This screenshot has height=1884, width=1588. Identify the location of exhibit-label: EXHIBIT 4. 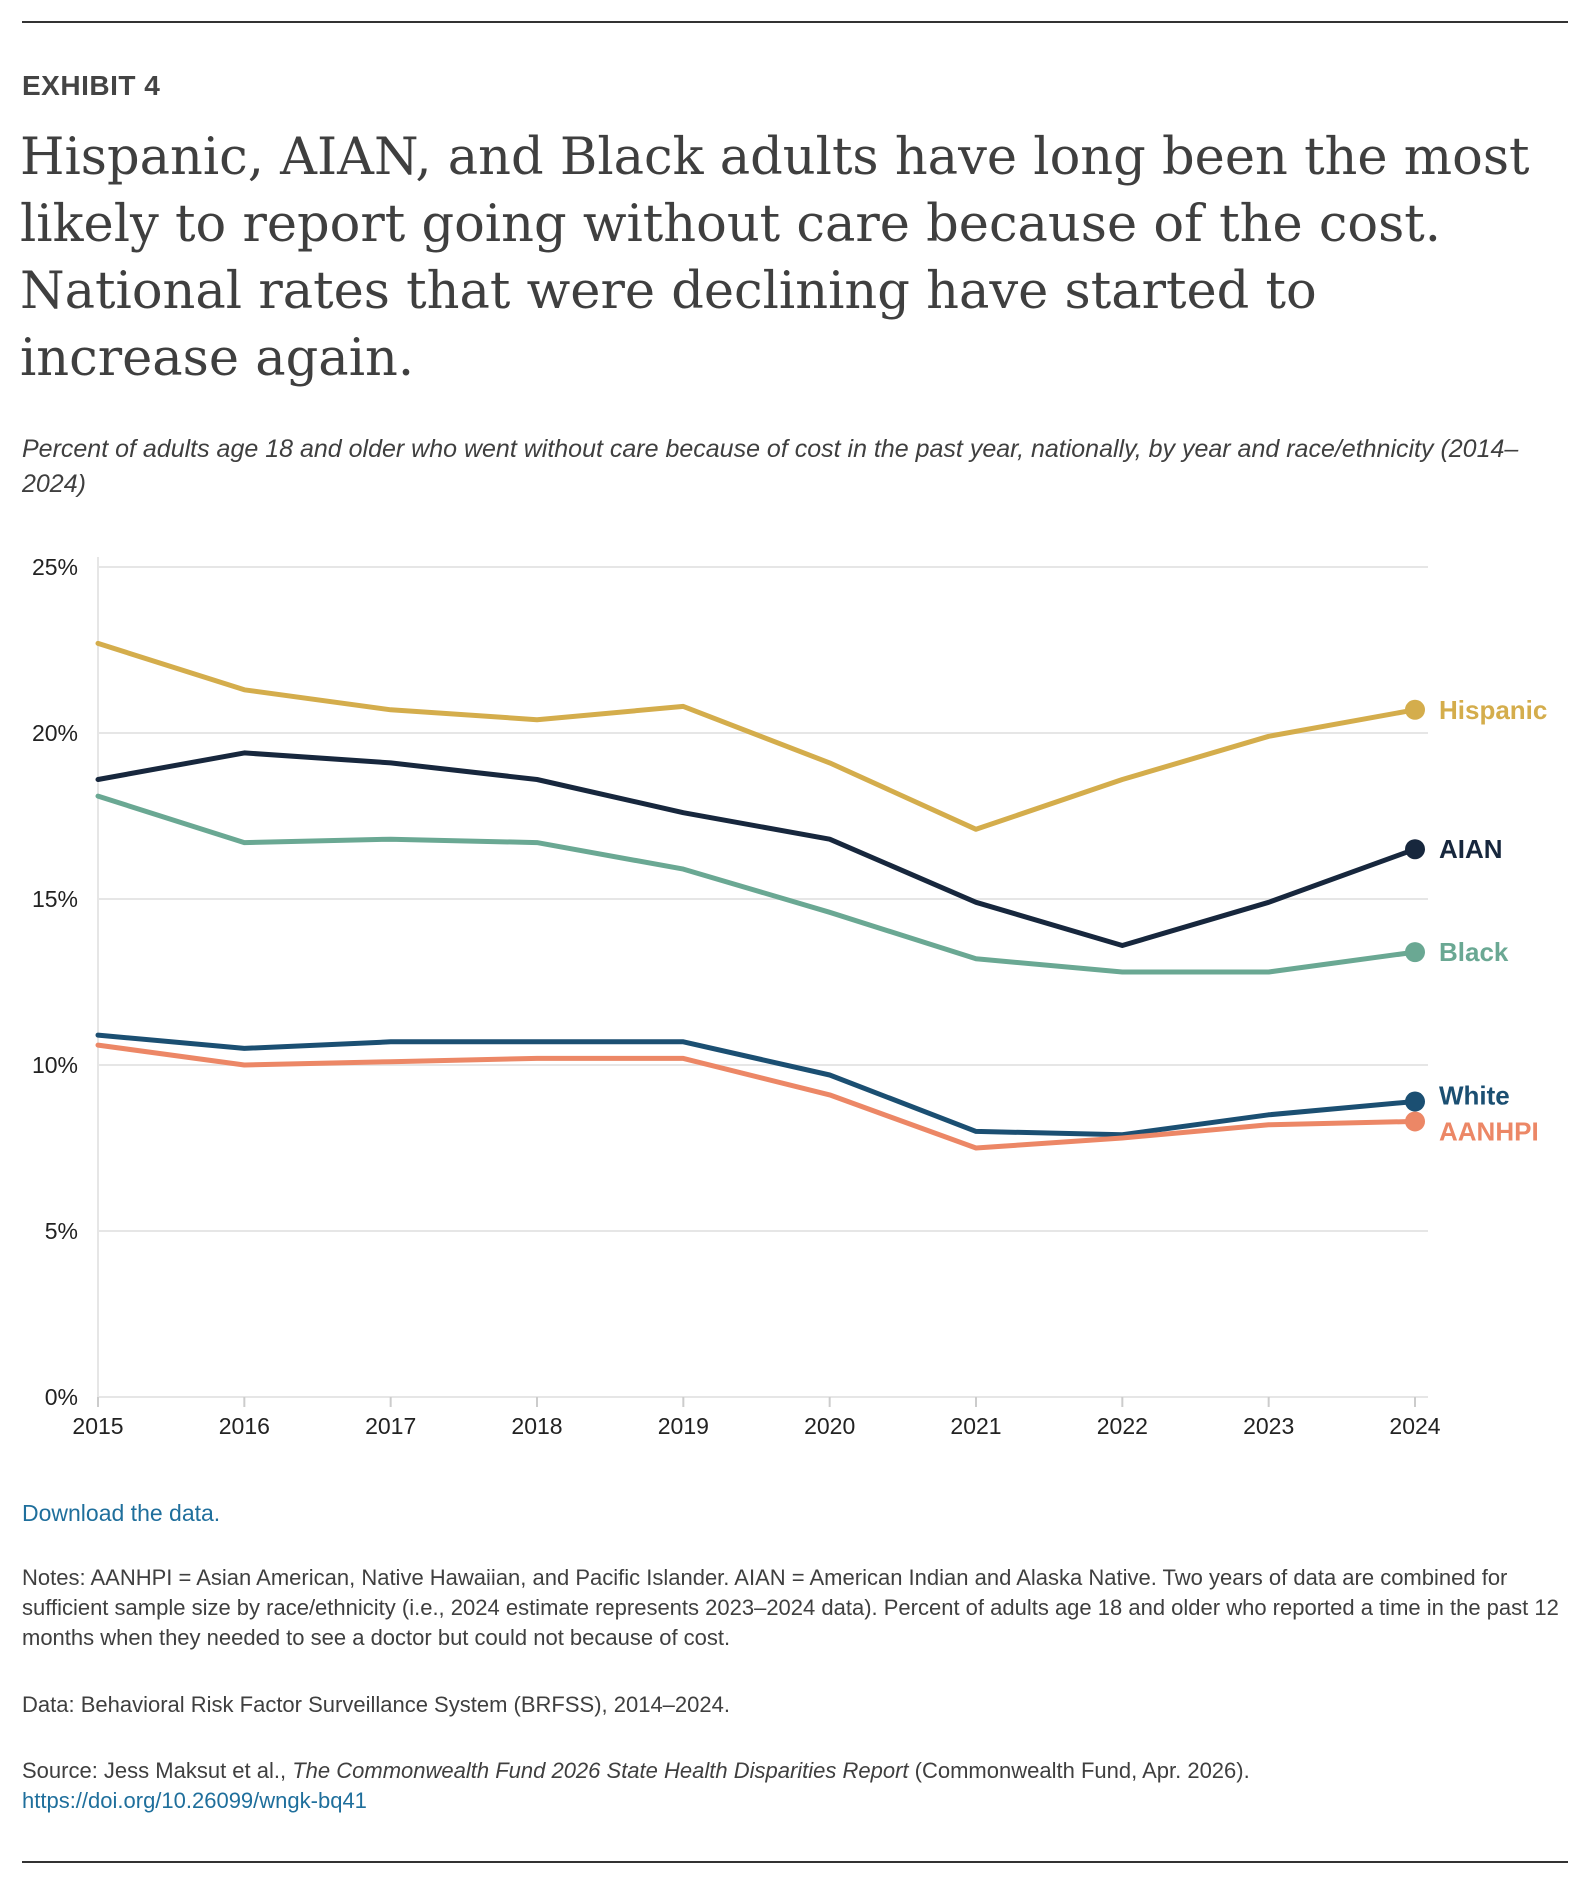
(91, 85).